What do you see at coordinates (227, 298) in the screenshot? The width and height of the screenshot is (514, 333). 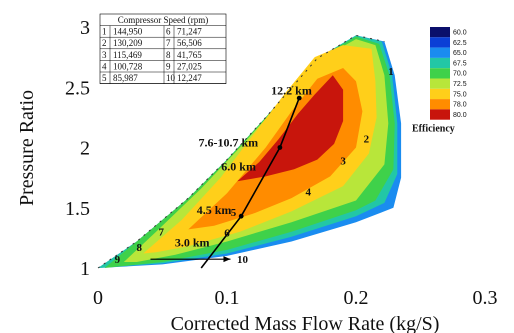 I see `x-tick-label-1: 0.1` at bounding box center [227, 298].